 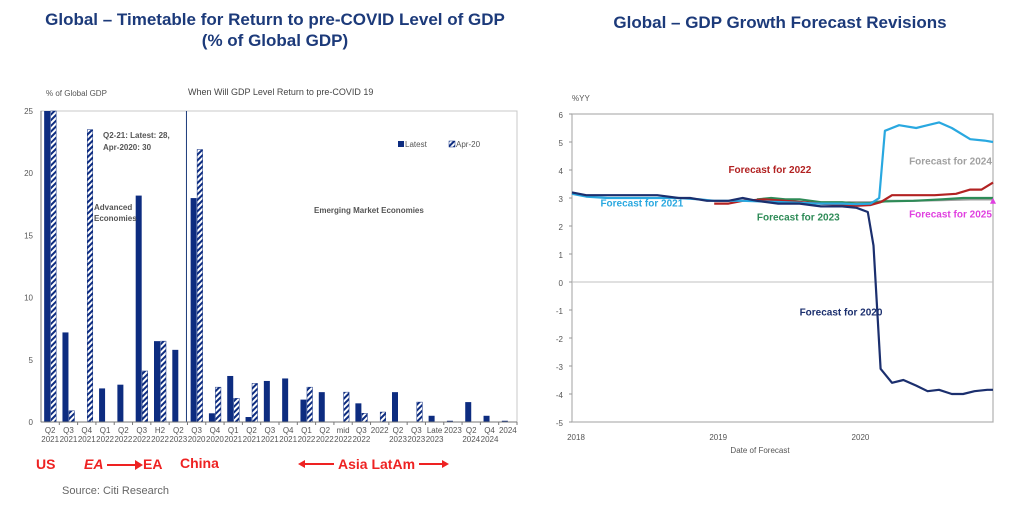 What do you see at coordinates (401, 144) in the screenshot?
I see `legend-swatch-latest` at bounding box center [401, 144].